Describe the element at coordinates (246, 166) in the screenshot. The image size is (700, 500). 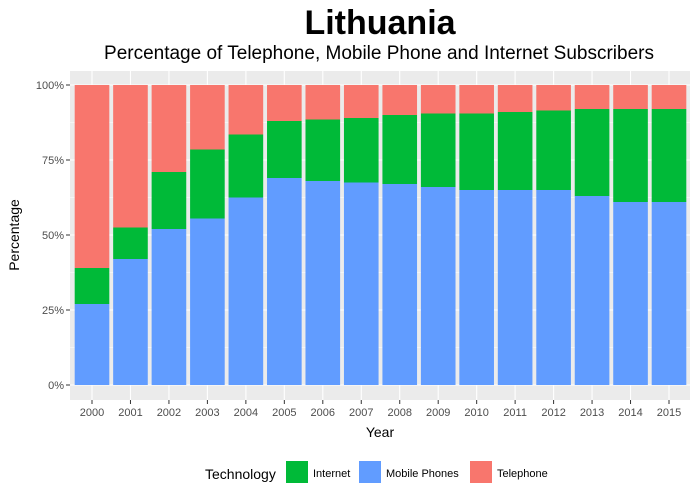
I see `bar-internet-2004` at that location.